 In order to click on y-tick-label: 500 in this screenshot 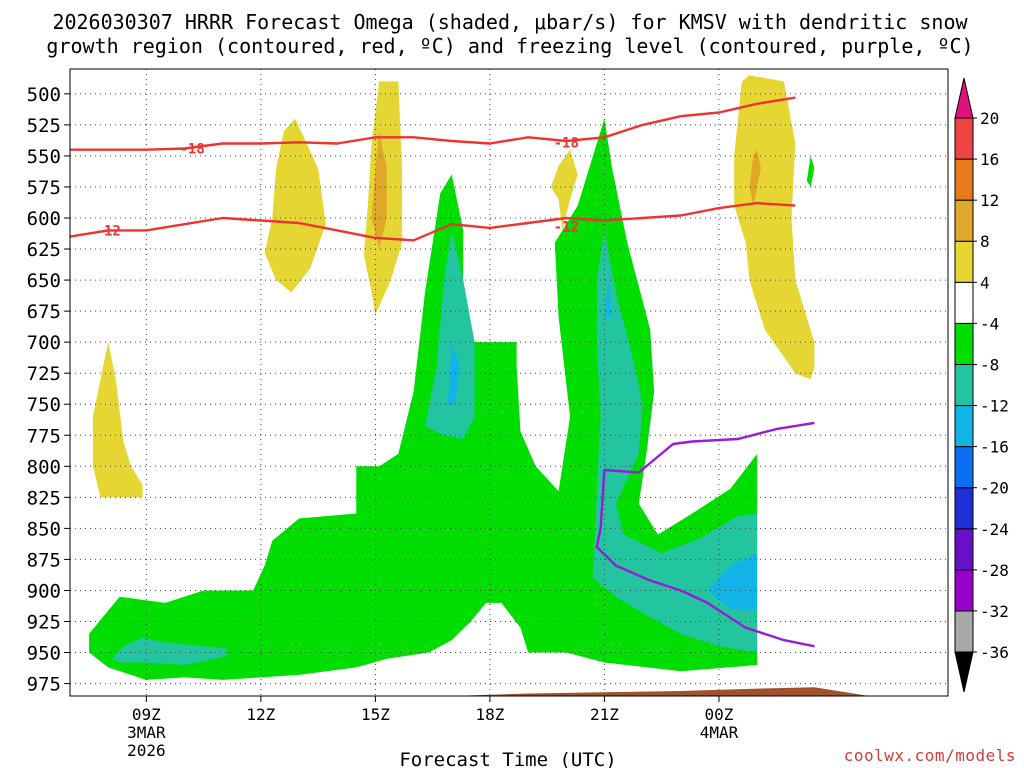, I will do `click(44, 95)`.